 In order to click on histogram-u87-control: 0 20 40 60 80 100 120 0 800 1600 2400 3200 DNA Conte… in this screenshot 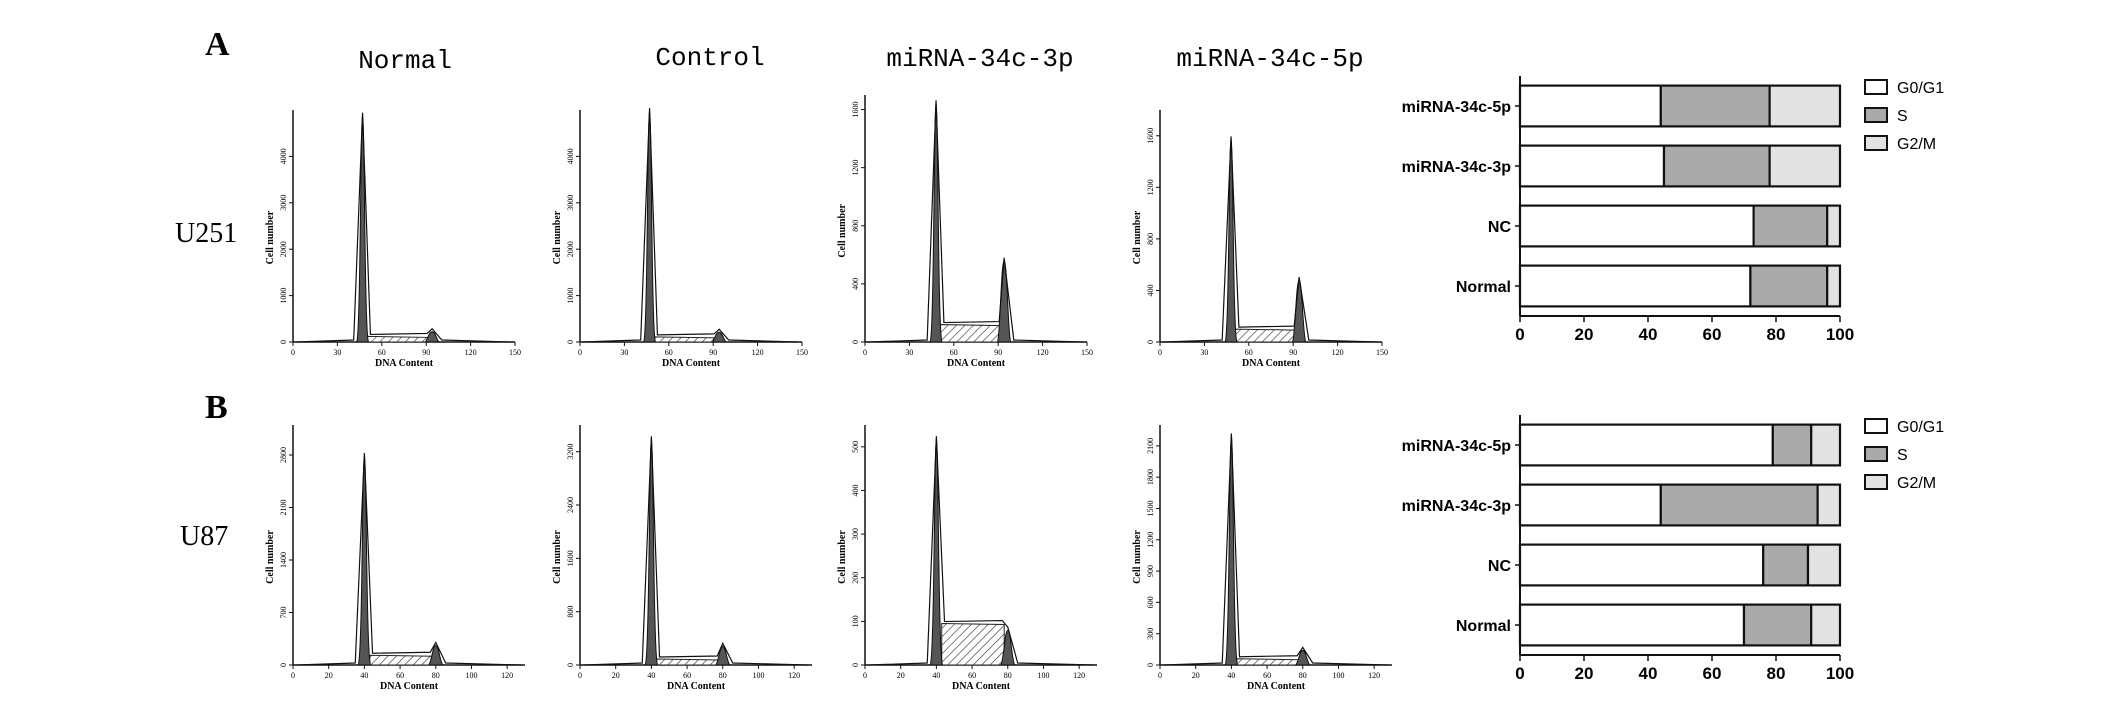, I will do `click(682, 558)`.